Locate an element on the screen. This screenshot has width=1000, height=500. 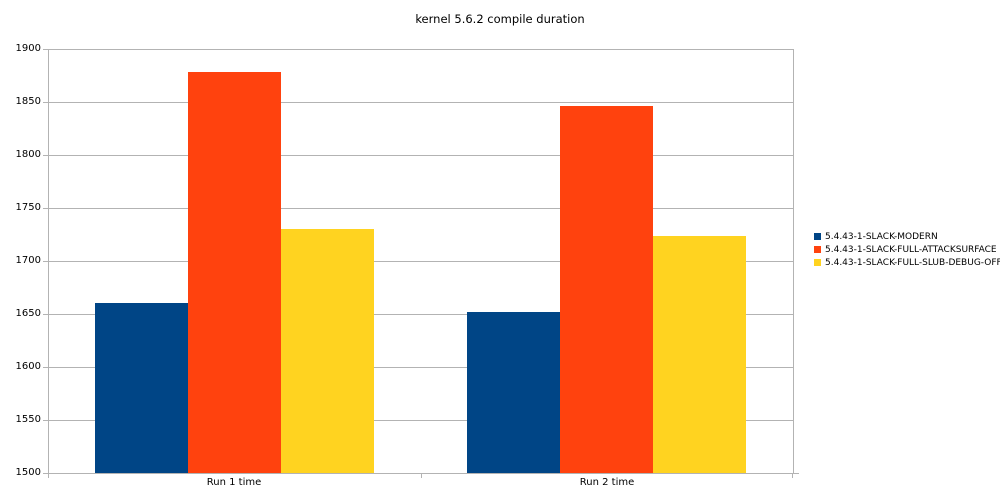
x-category-label: Run 2 time is located at coordinates (607, 482).